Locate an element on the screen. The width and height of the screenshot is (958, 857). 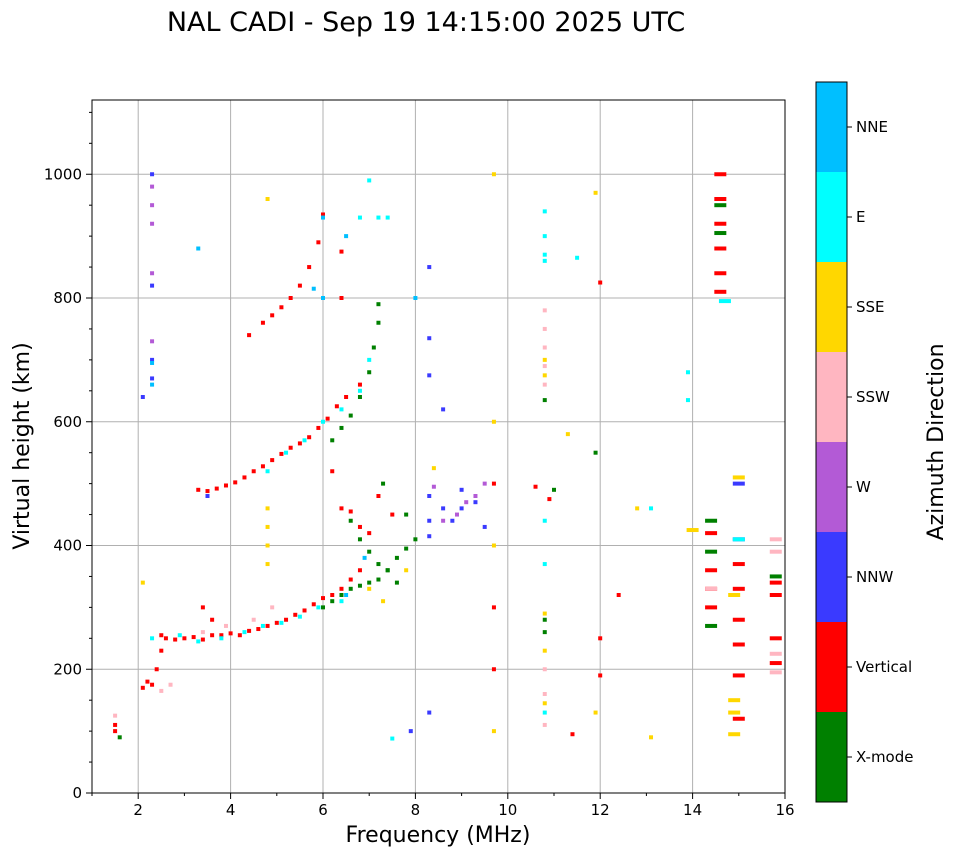
colorbar-label: W is located at coordinates (863, 487).